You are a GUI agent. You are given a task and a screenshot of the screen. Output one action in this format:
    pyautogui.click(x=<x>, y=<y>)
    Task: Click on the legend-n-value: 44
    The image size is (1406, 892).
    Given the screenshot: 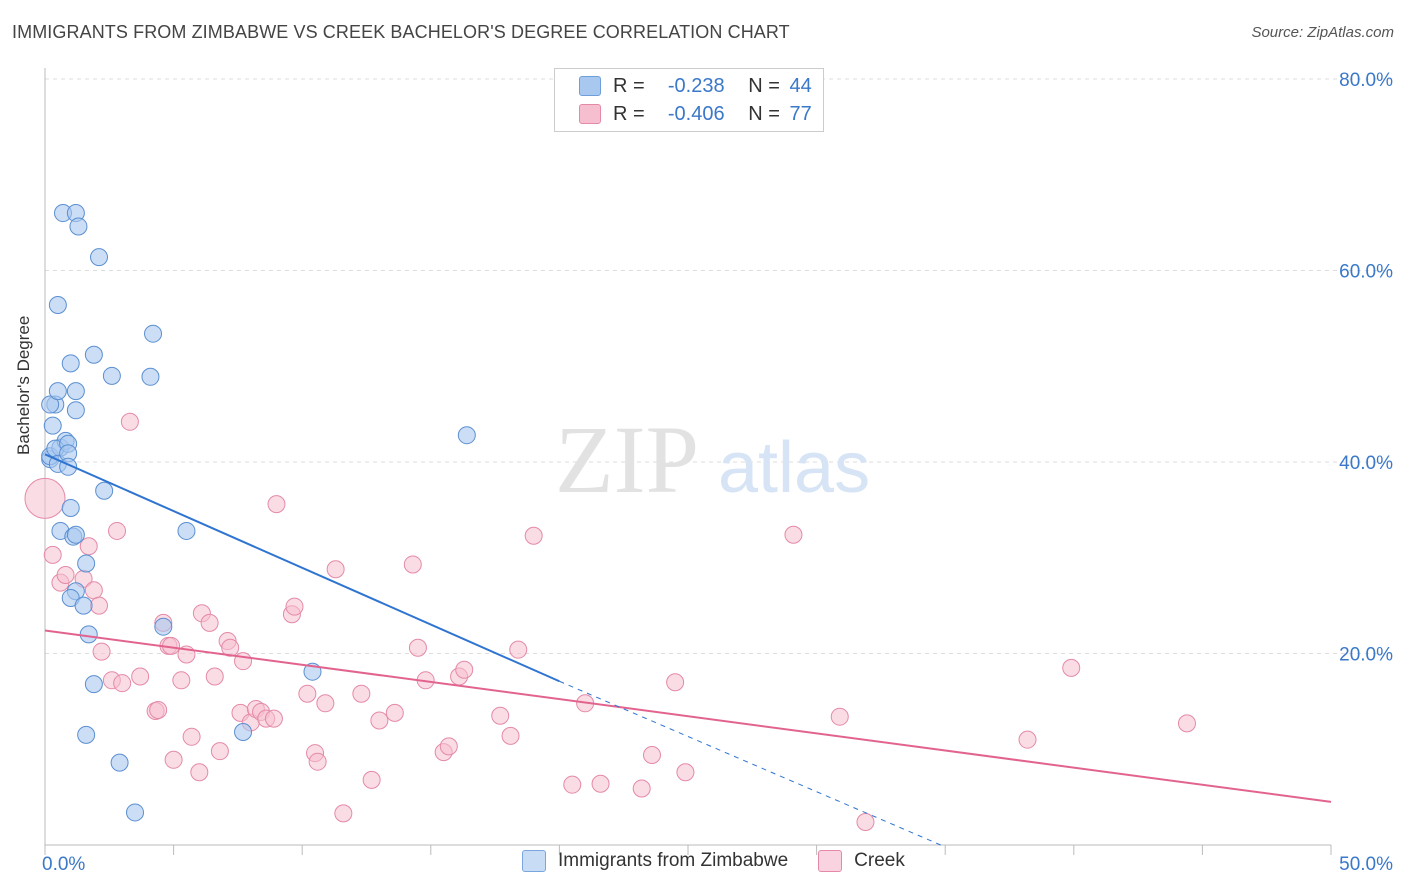 What is the action you would take?
    pyautogui.click(x=800, y=85)
    